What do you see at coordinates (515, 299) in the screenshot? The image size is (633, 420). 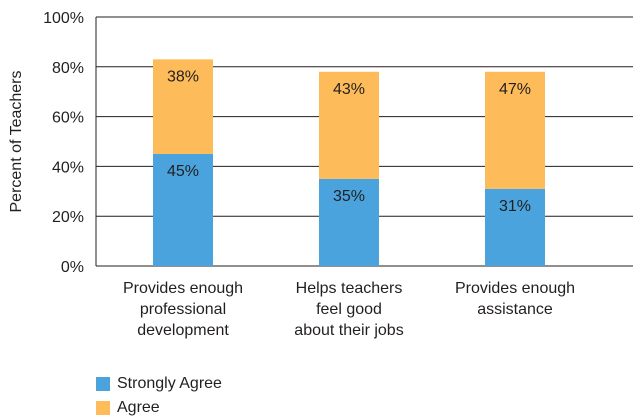 I see `x-tick-label: Provides enough assistance` at bounding box center [515, 299].